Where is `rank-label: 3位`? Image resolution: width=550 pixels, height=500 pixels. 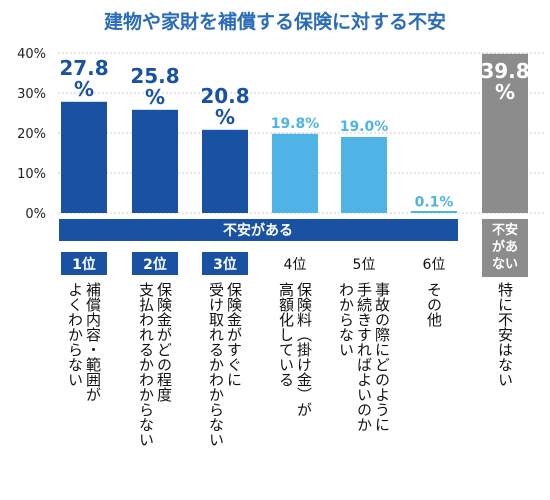
rank-label: 3位 is located at coordinates (225, 264).